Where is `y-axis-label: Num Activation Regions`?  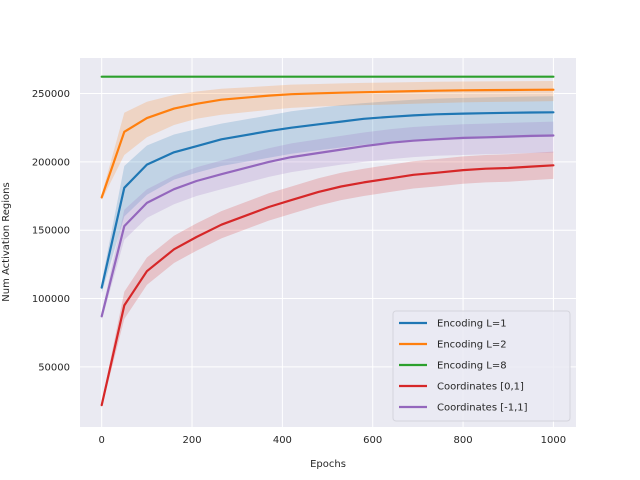 y-axis-label: Num Activation Regions is located at coordinates (6, 241).